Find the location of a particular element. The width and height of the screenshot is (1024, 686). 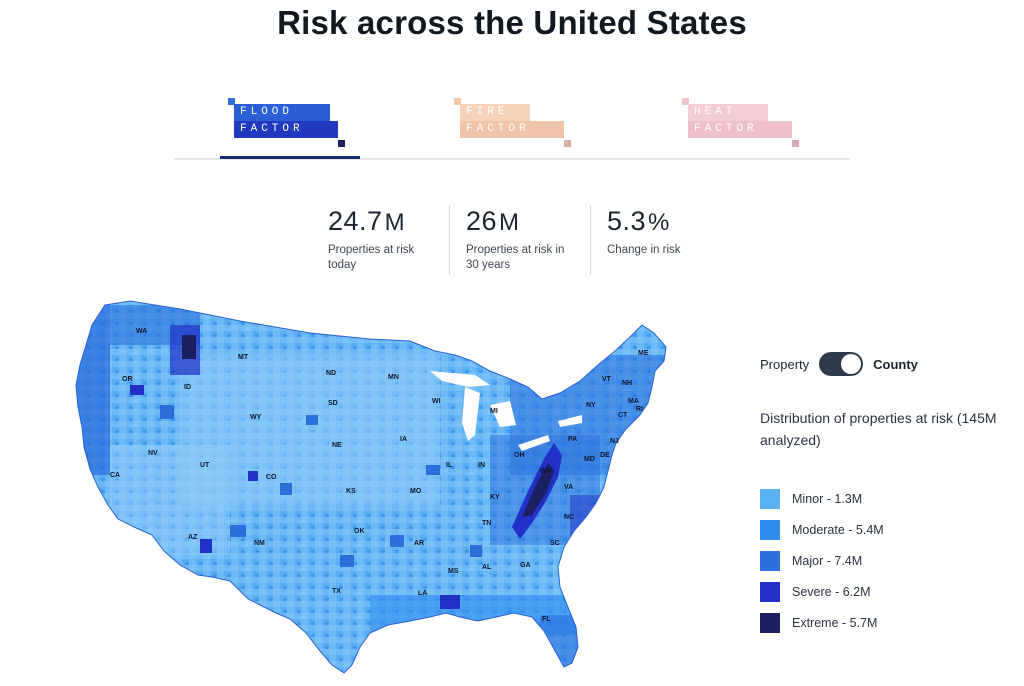

state-label-nh: NH is located at coordinates (627, 383).